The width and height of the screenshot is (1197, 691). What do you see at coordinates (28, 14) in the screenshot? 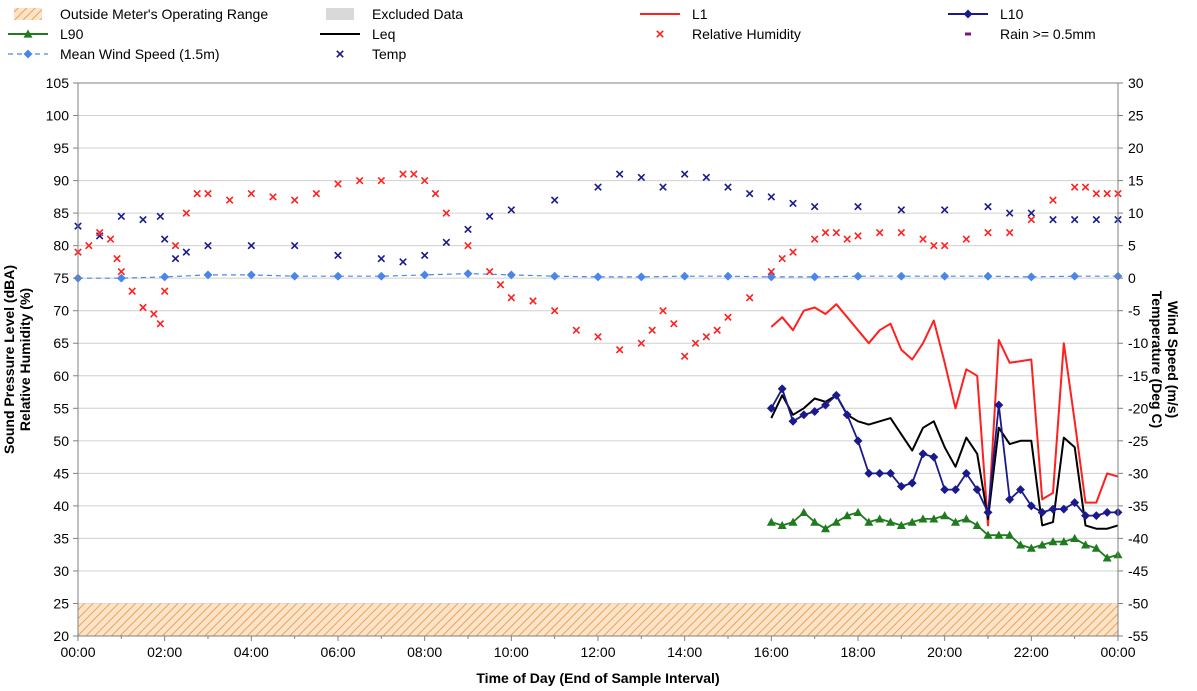
I see `legend-swatch` at bounding box center [28, 14].